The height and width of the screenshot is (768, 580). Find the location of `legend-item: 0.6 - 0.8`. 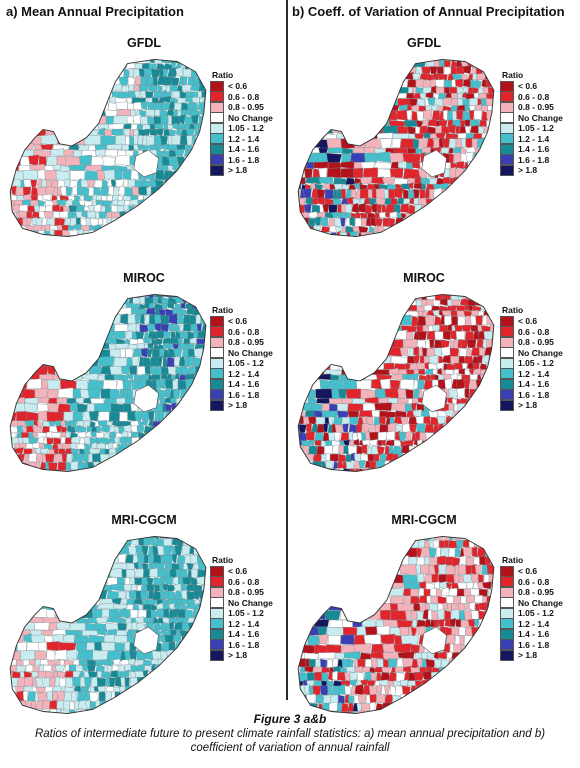

legend-item: 0.6 - 0.8 is located at coordinates (249, 582).